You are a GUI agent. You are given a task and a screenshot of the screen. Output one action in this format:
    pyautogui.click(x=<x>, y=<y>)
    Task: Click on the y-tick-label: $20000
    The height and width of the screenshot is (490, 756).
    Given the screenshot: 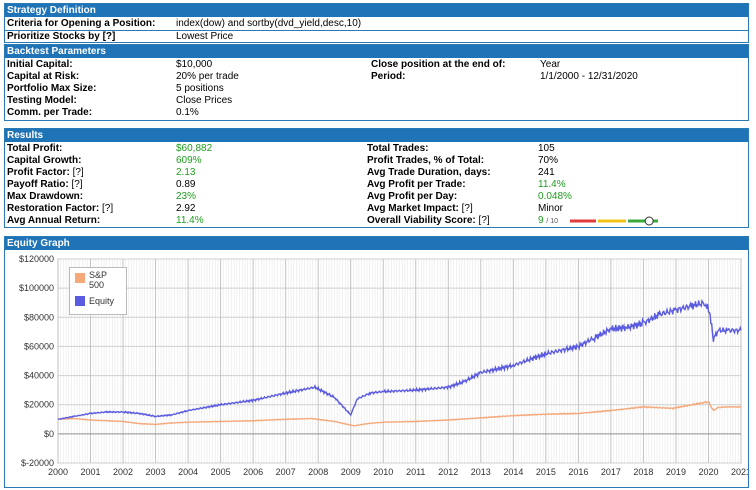 What is the action you would take?
    pyautogui.click(x=39, y=405)
    